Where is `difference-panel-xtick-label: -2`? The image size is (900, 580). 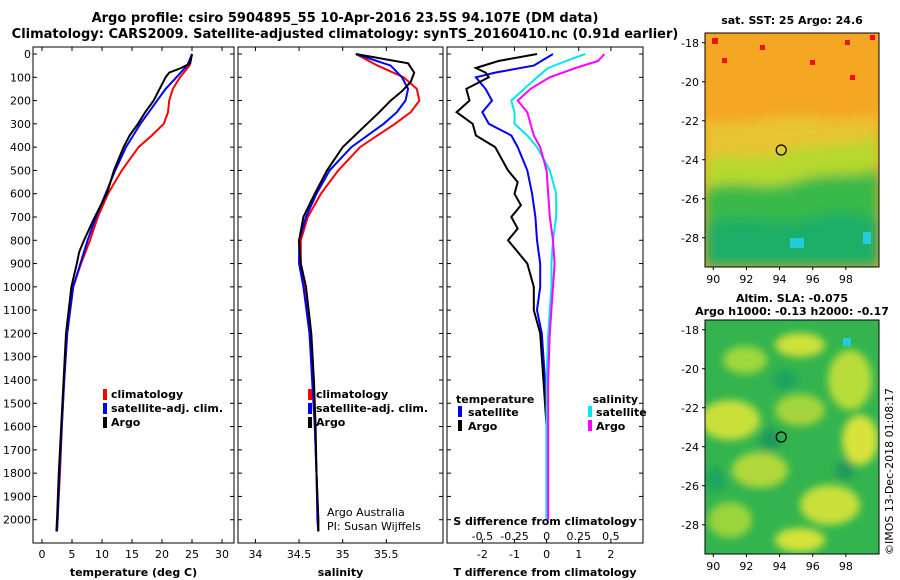 difference-panel-xtick-label: -2 is located at coordinates (482, 554).